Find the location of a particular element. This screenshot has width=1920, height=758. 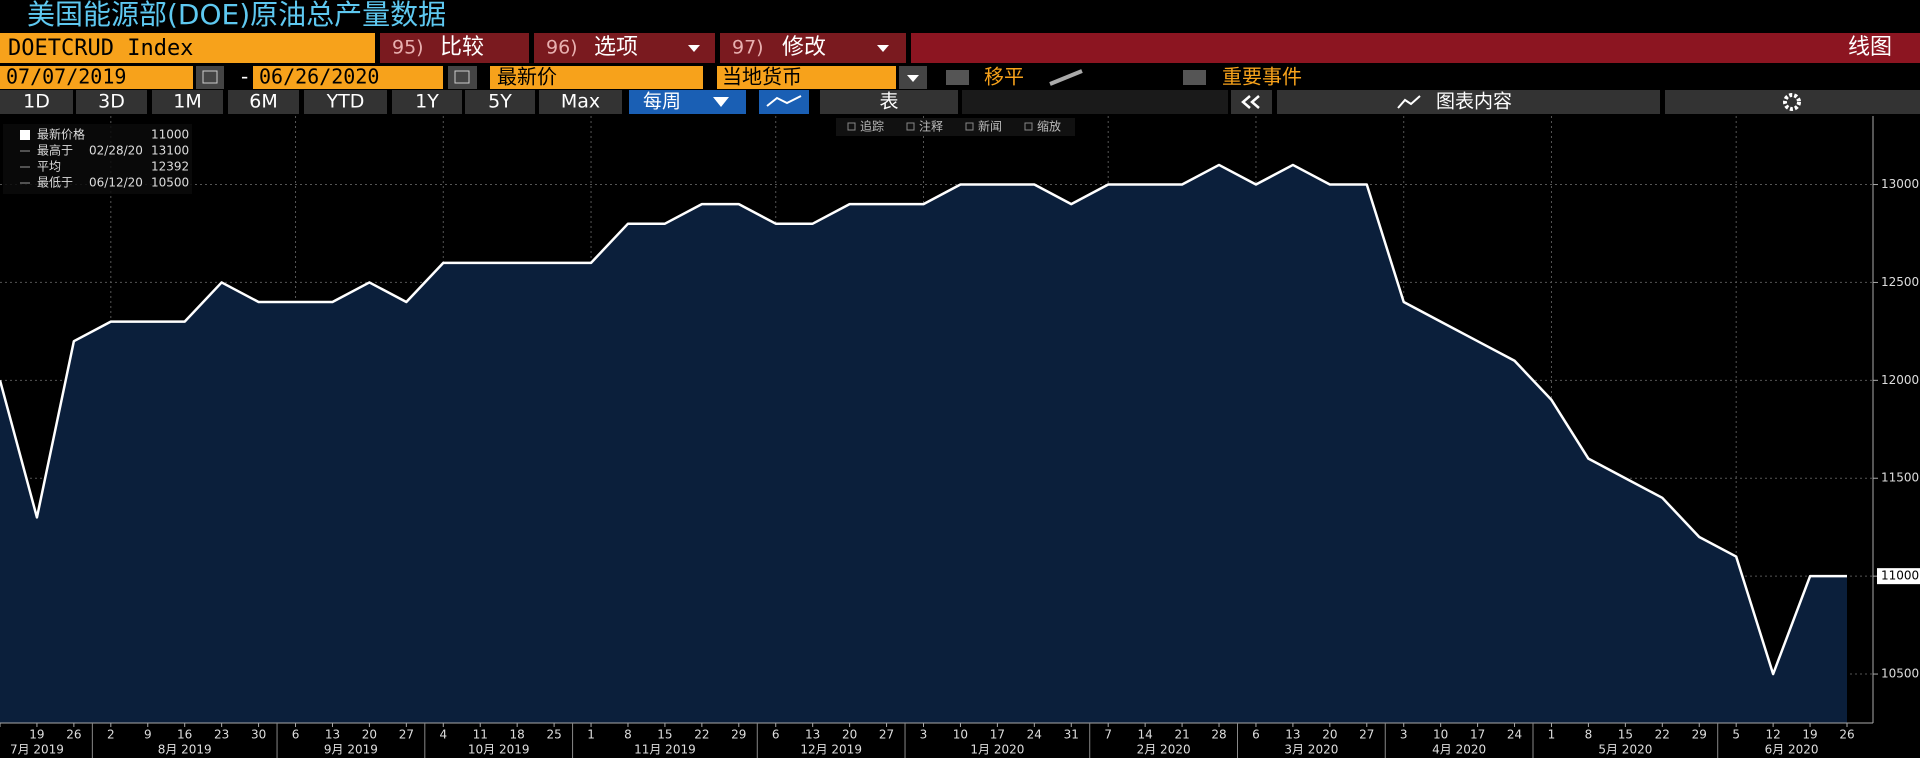

spacer is located at coordinates (1095, 102).